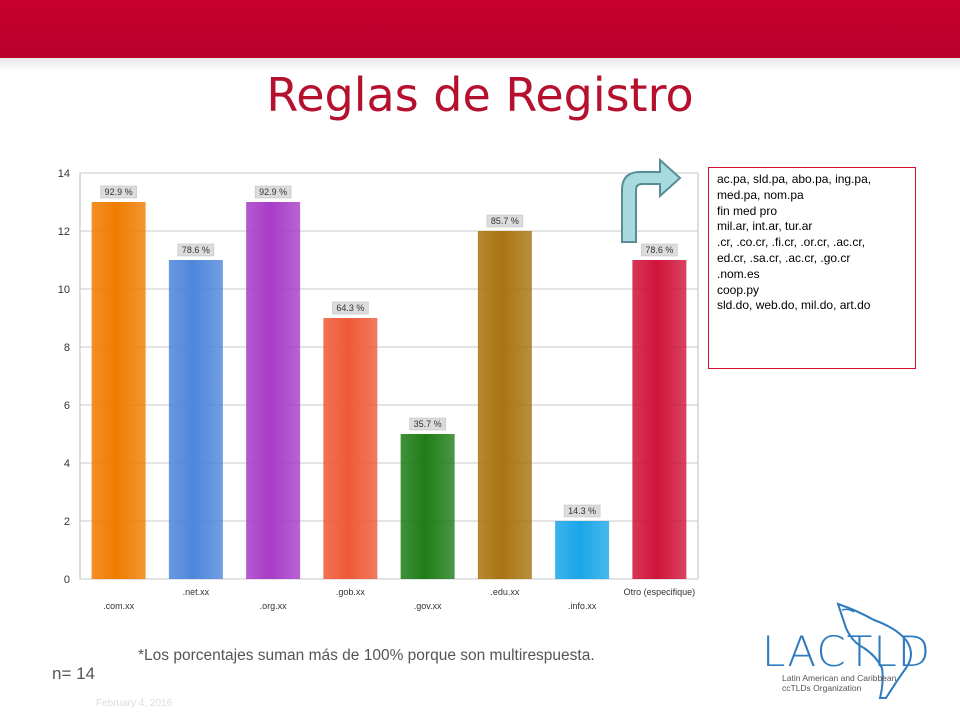 This screenshot has height=720, width=960. Describe the element at coordinates (738, 273) in the screenshot. I see `annotation-line: .nom.es` at that location.